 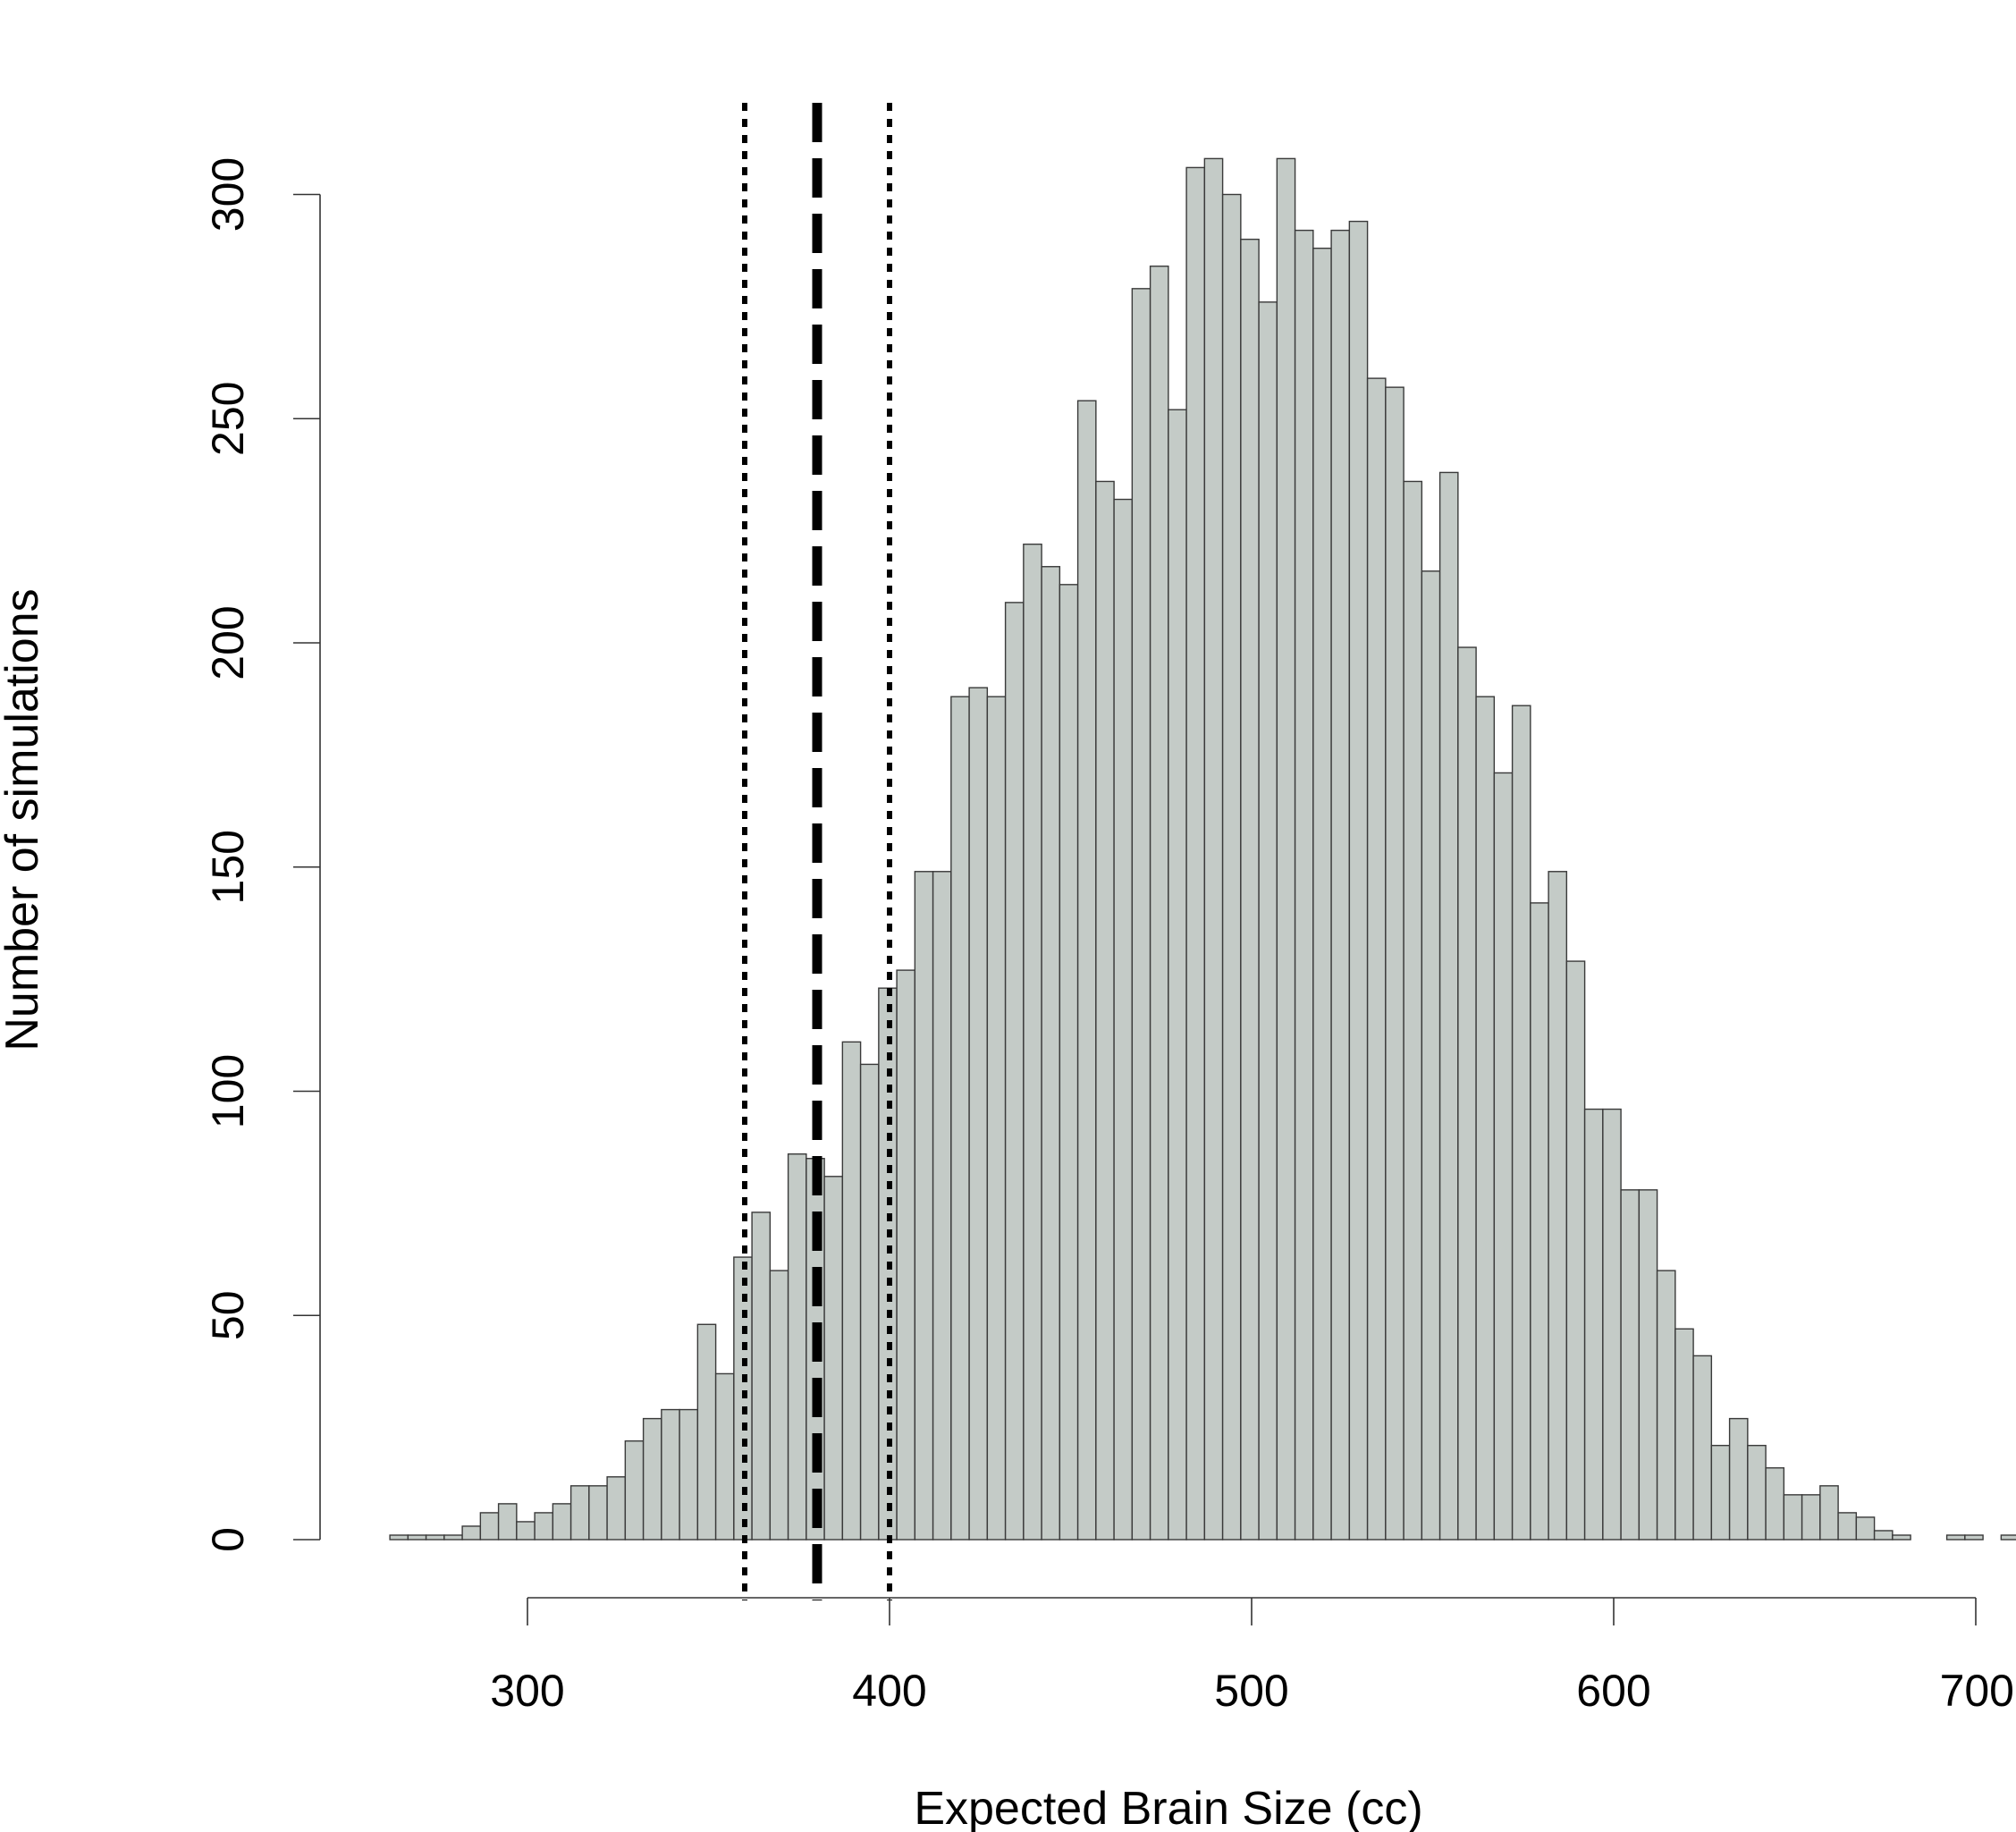 What do you see at coordinates (262, 854) in the screenshot?
I see `y-axis: 0 50 100 150 200 250 300` at bounding box center [262, 854].